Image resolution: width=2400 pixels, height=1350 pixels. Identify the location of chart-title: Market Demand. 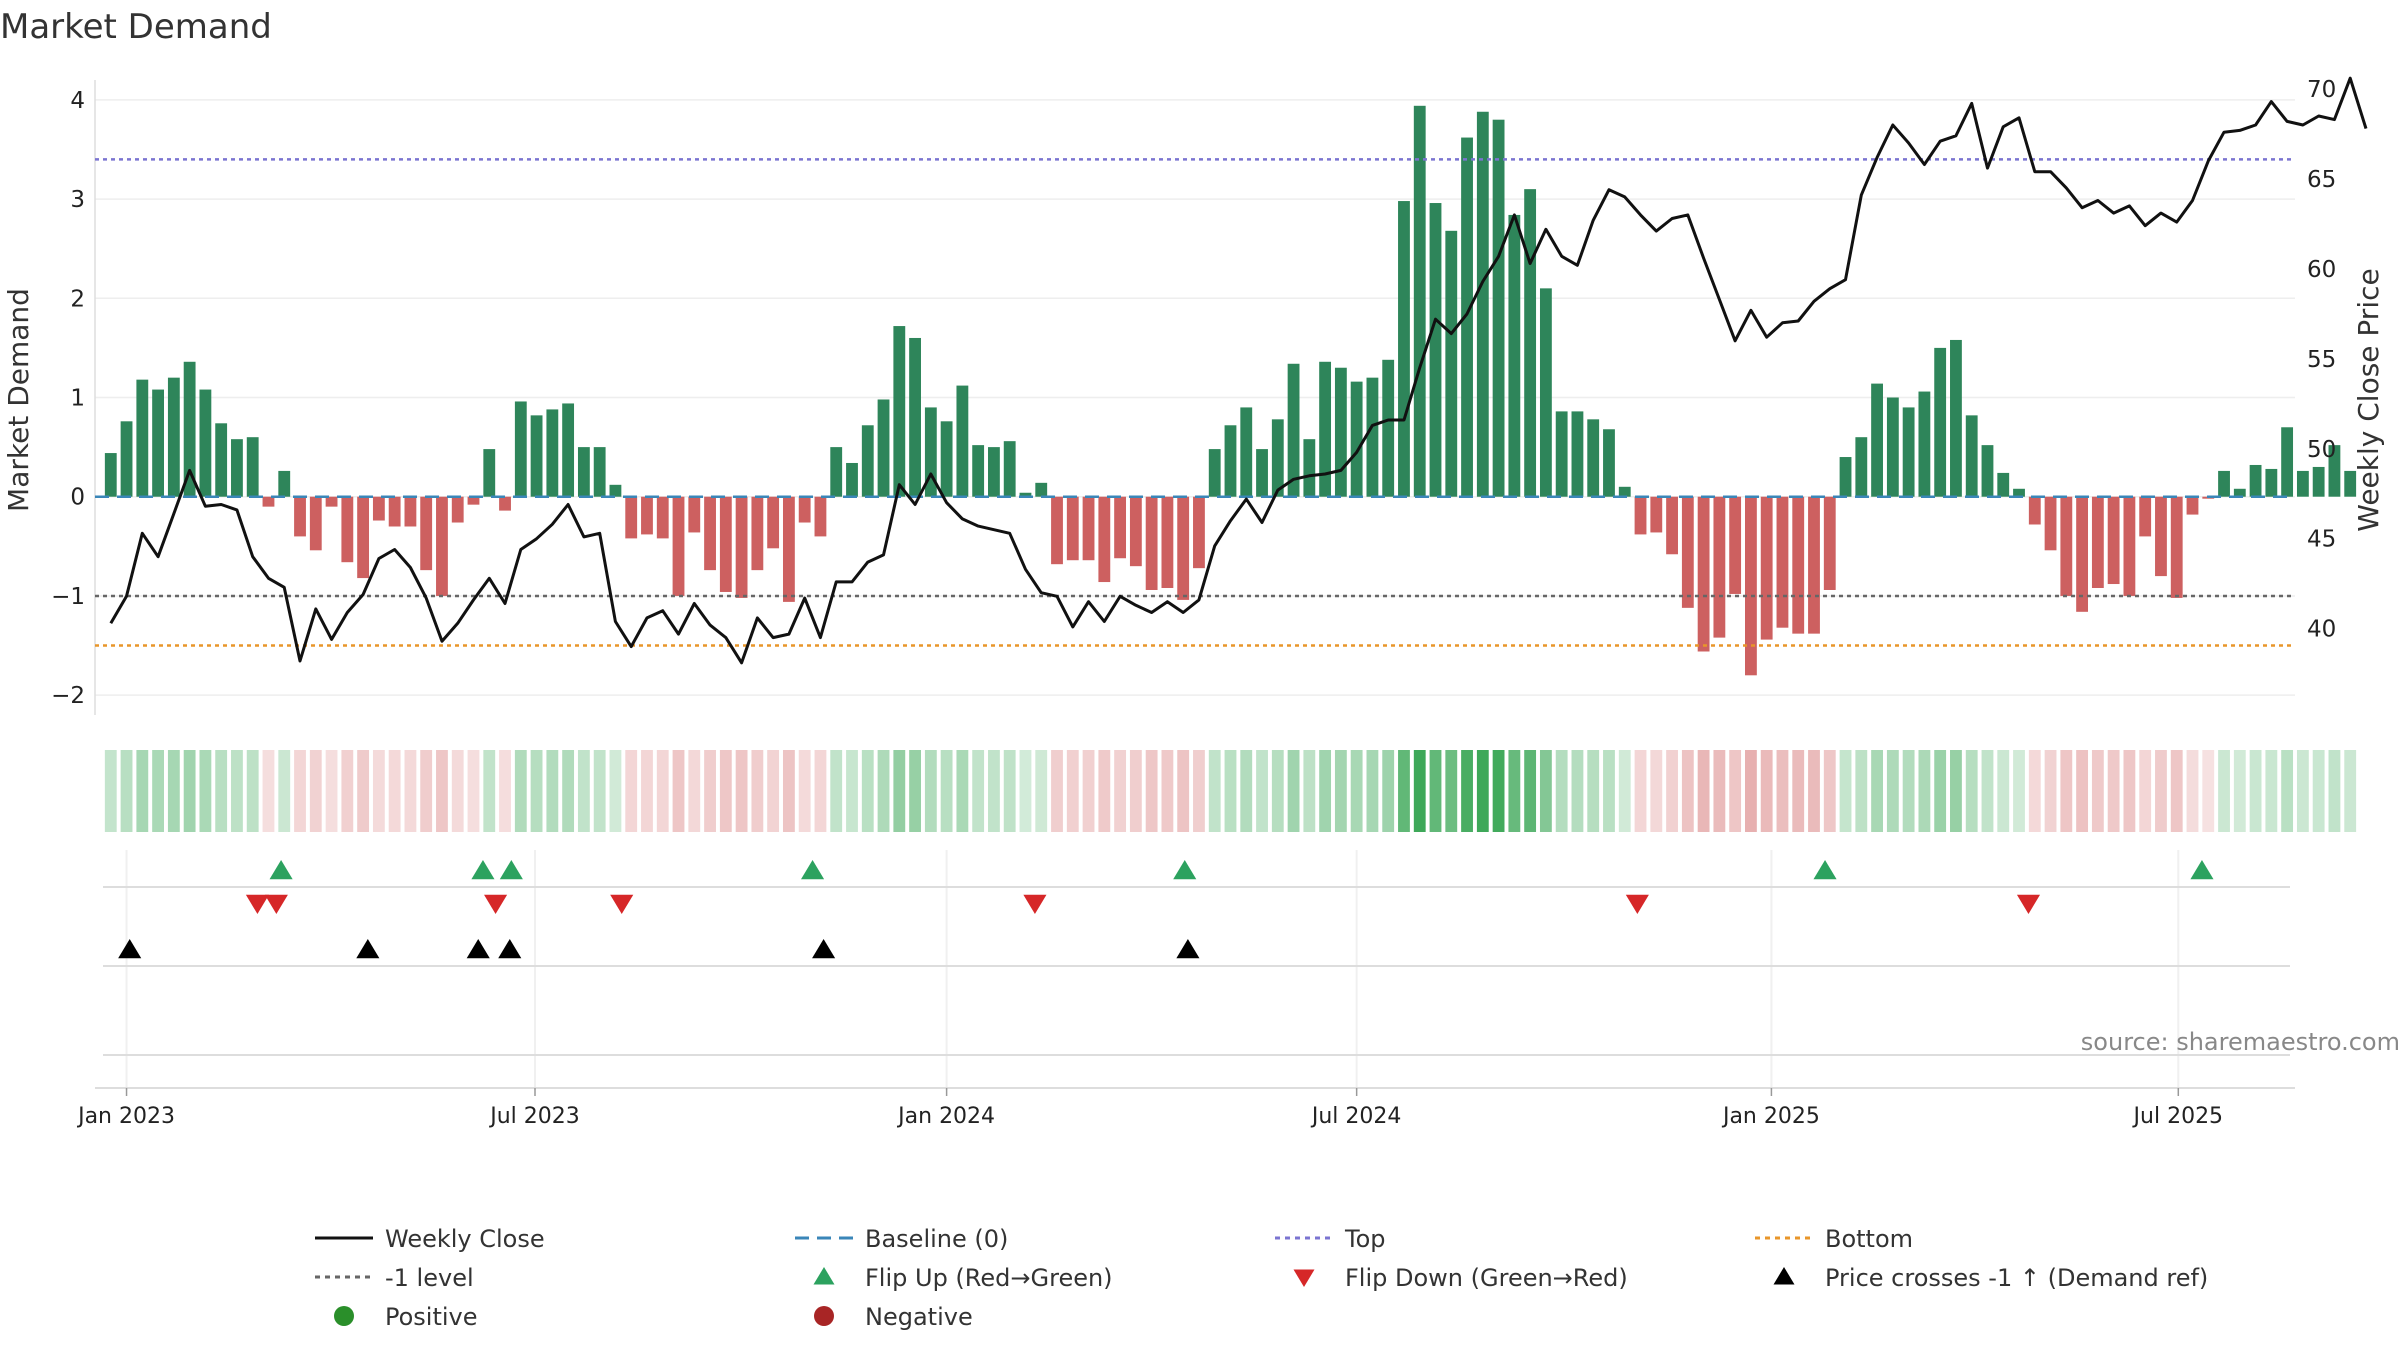
(136, 27).